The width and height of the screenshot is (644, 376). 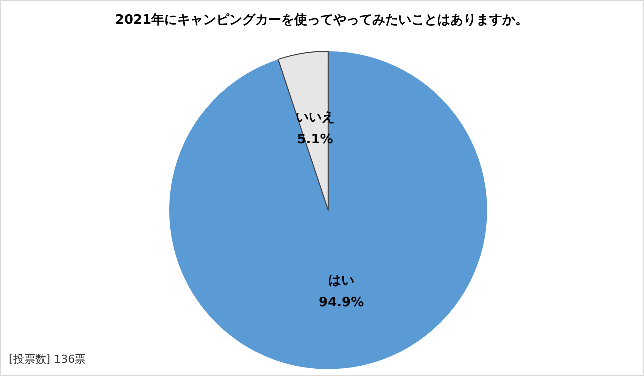 I want to click on chart-title: 2021年にキャンピングカーを使ってやってみたいことはありますか。, so click(x=322, y=20).